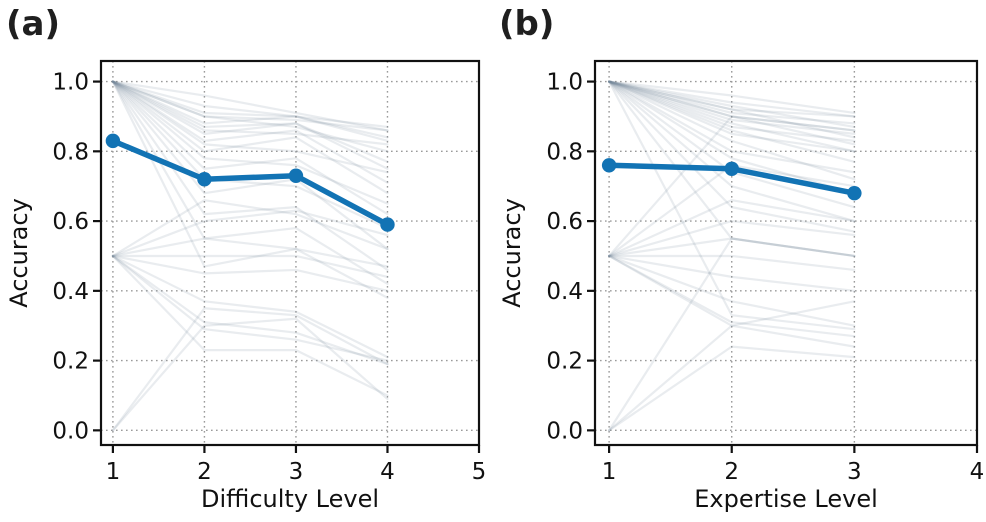 The width and height of the screenshot is (986, 522). I want to click on x-tick-label: 5, so click(479, 472).